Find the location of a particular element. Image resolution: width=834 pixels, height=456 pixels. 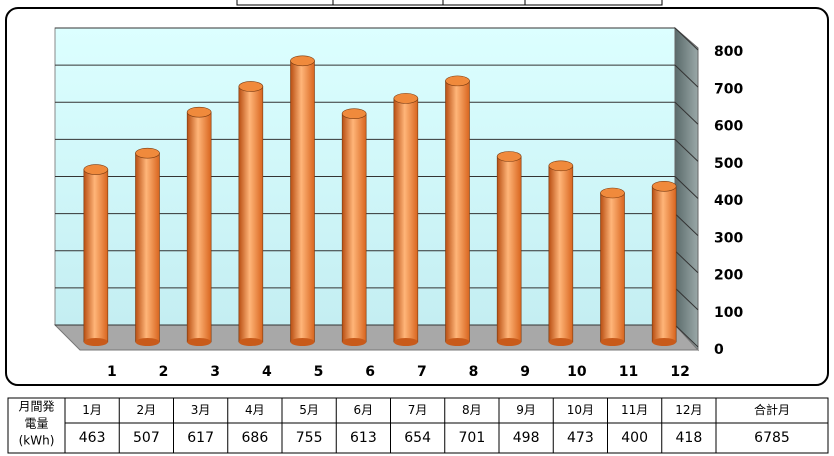

y-tick-label: 100 is located at coordinates (728, 313).